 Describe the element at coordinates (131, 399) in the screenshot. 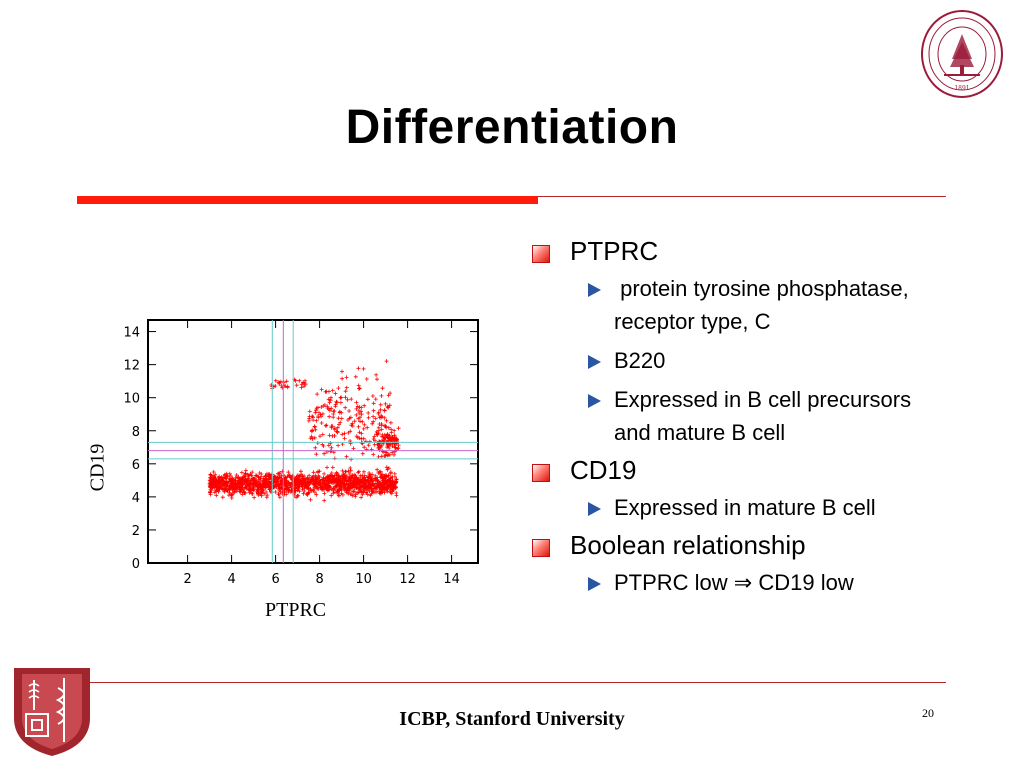

I see `y-tick-label: 10` at that location.